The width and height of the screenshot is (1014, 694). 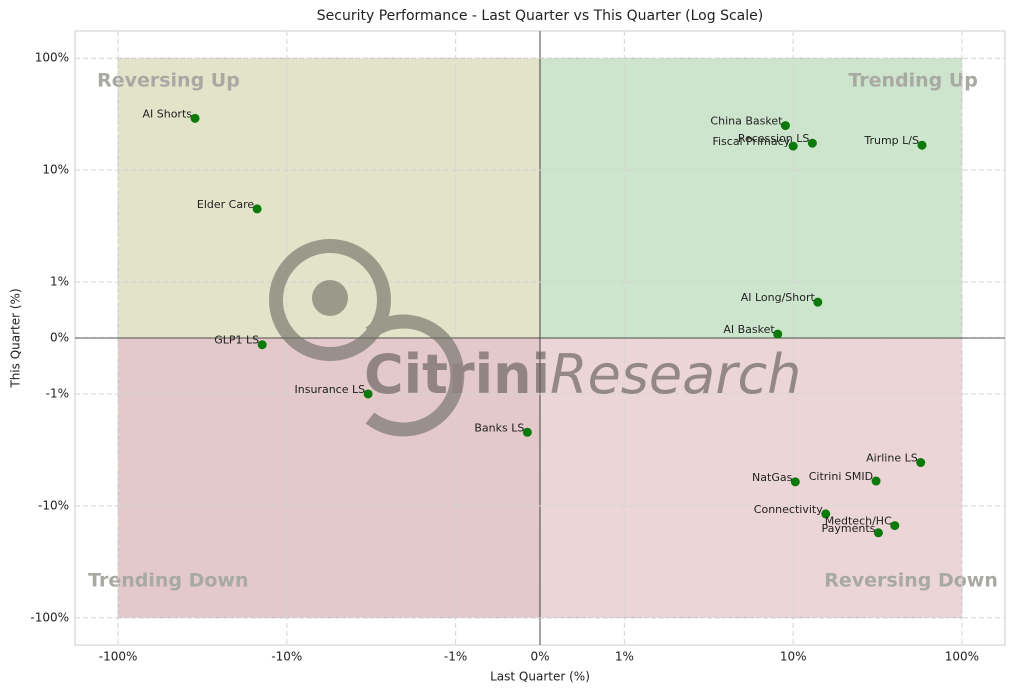 What do you see at coordinates (892, 458) in the screenshot?
I see `point-label: Airline LS` at bounding box center [892, 458].